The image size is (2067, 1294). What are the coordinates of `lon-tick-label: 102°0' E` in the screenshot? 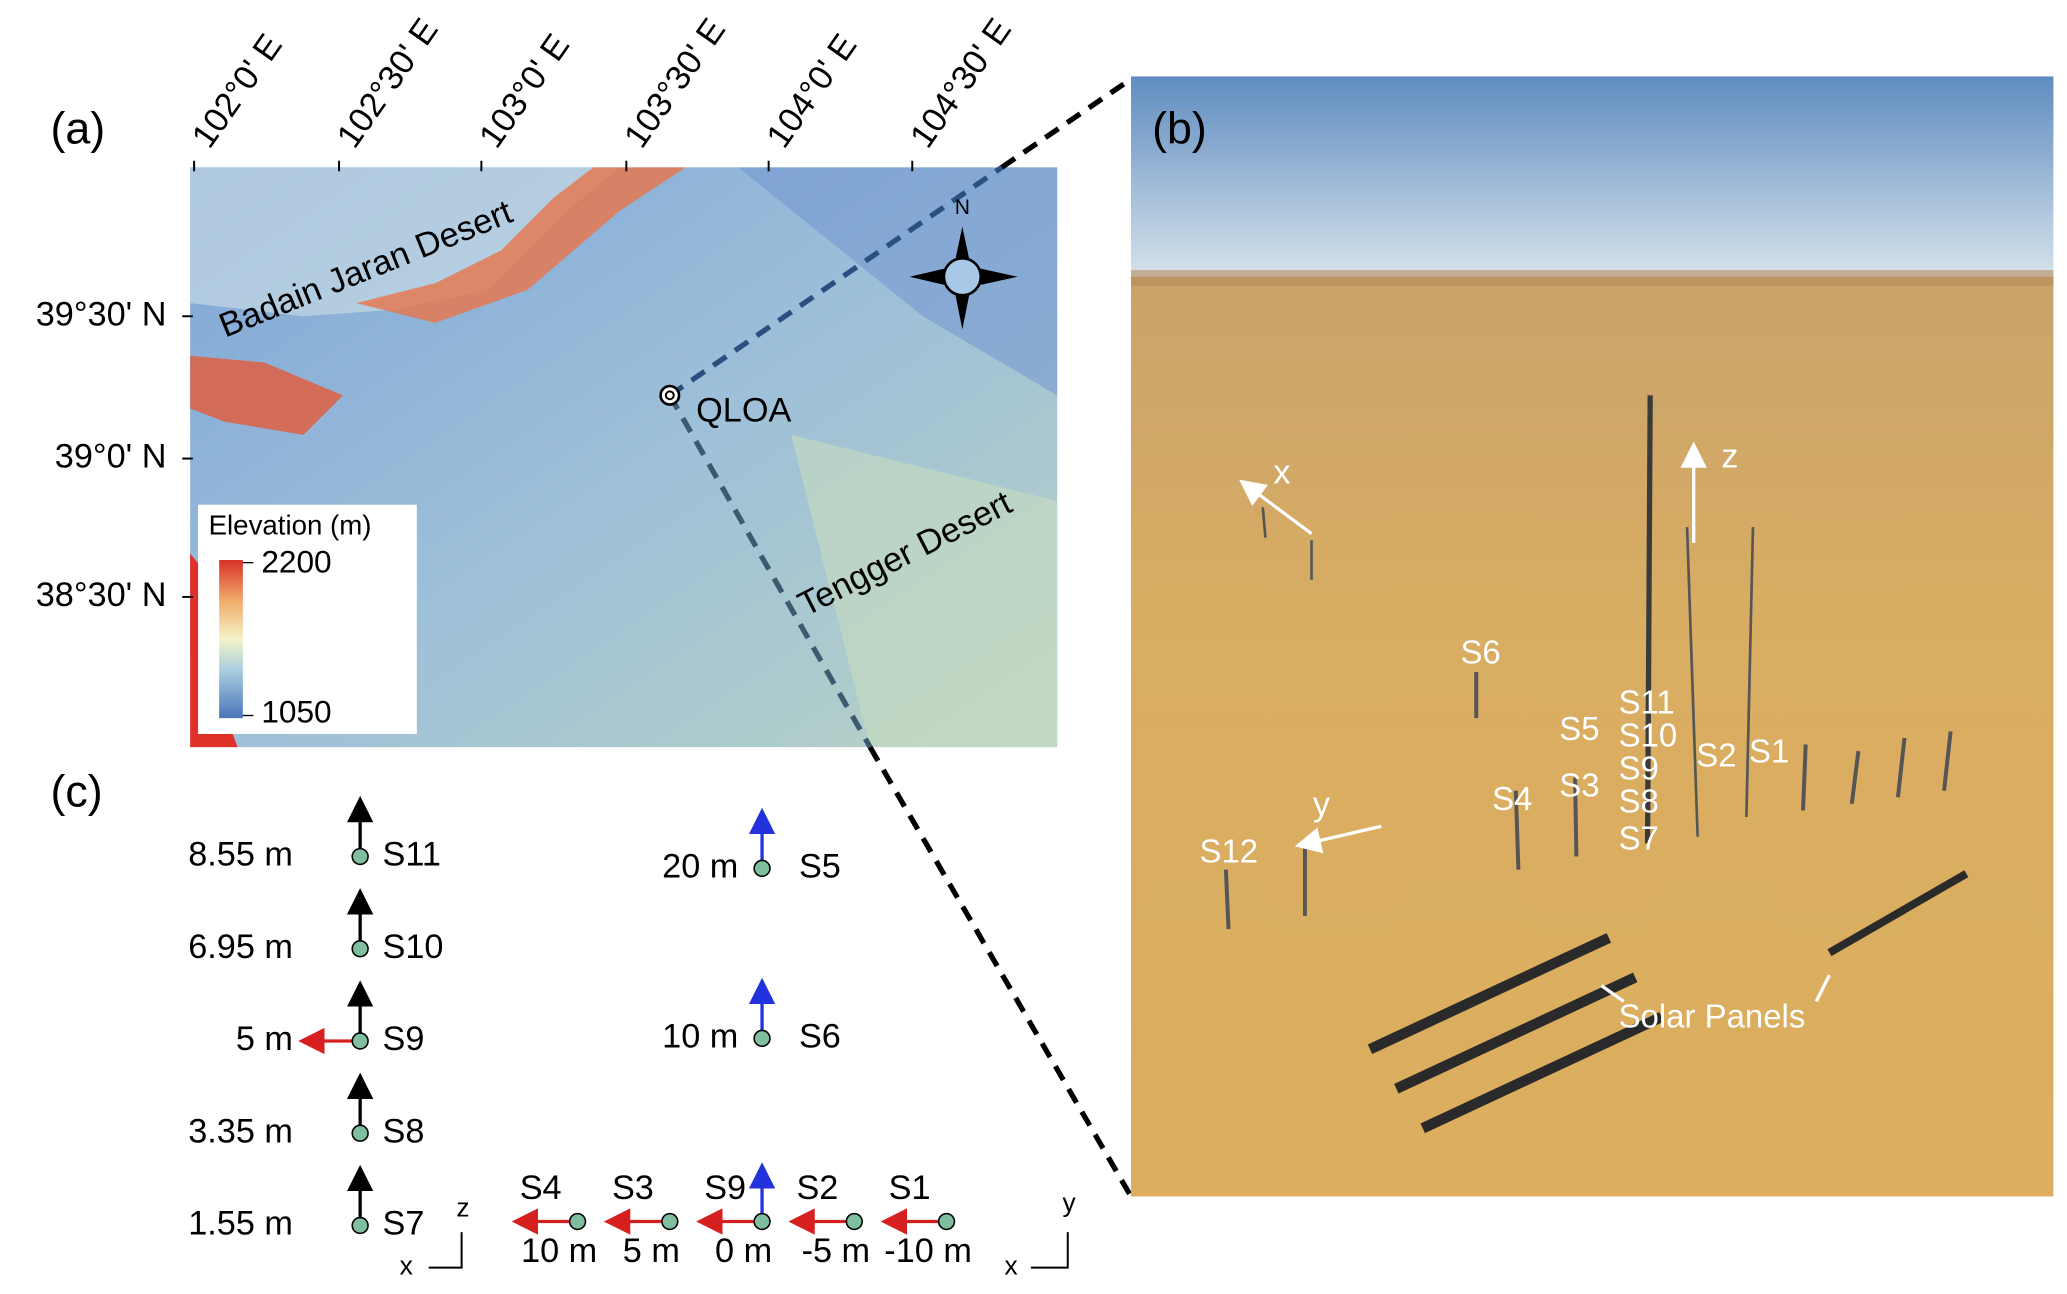 It's located at (237, 90).